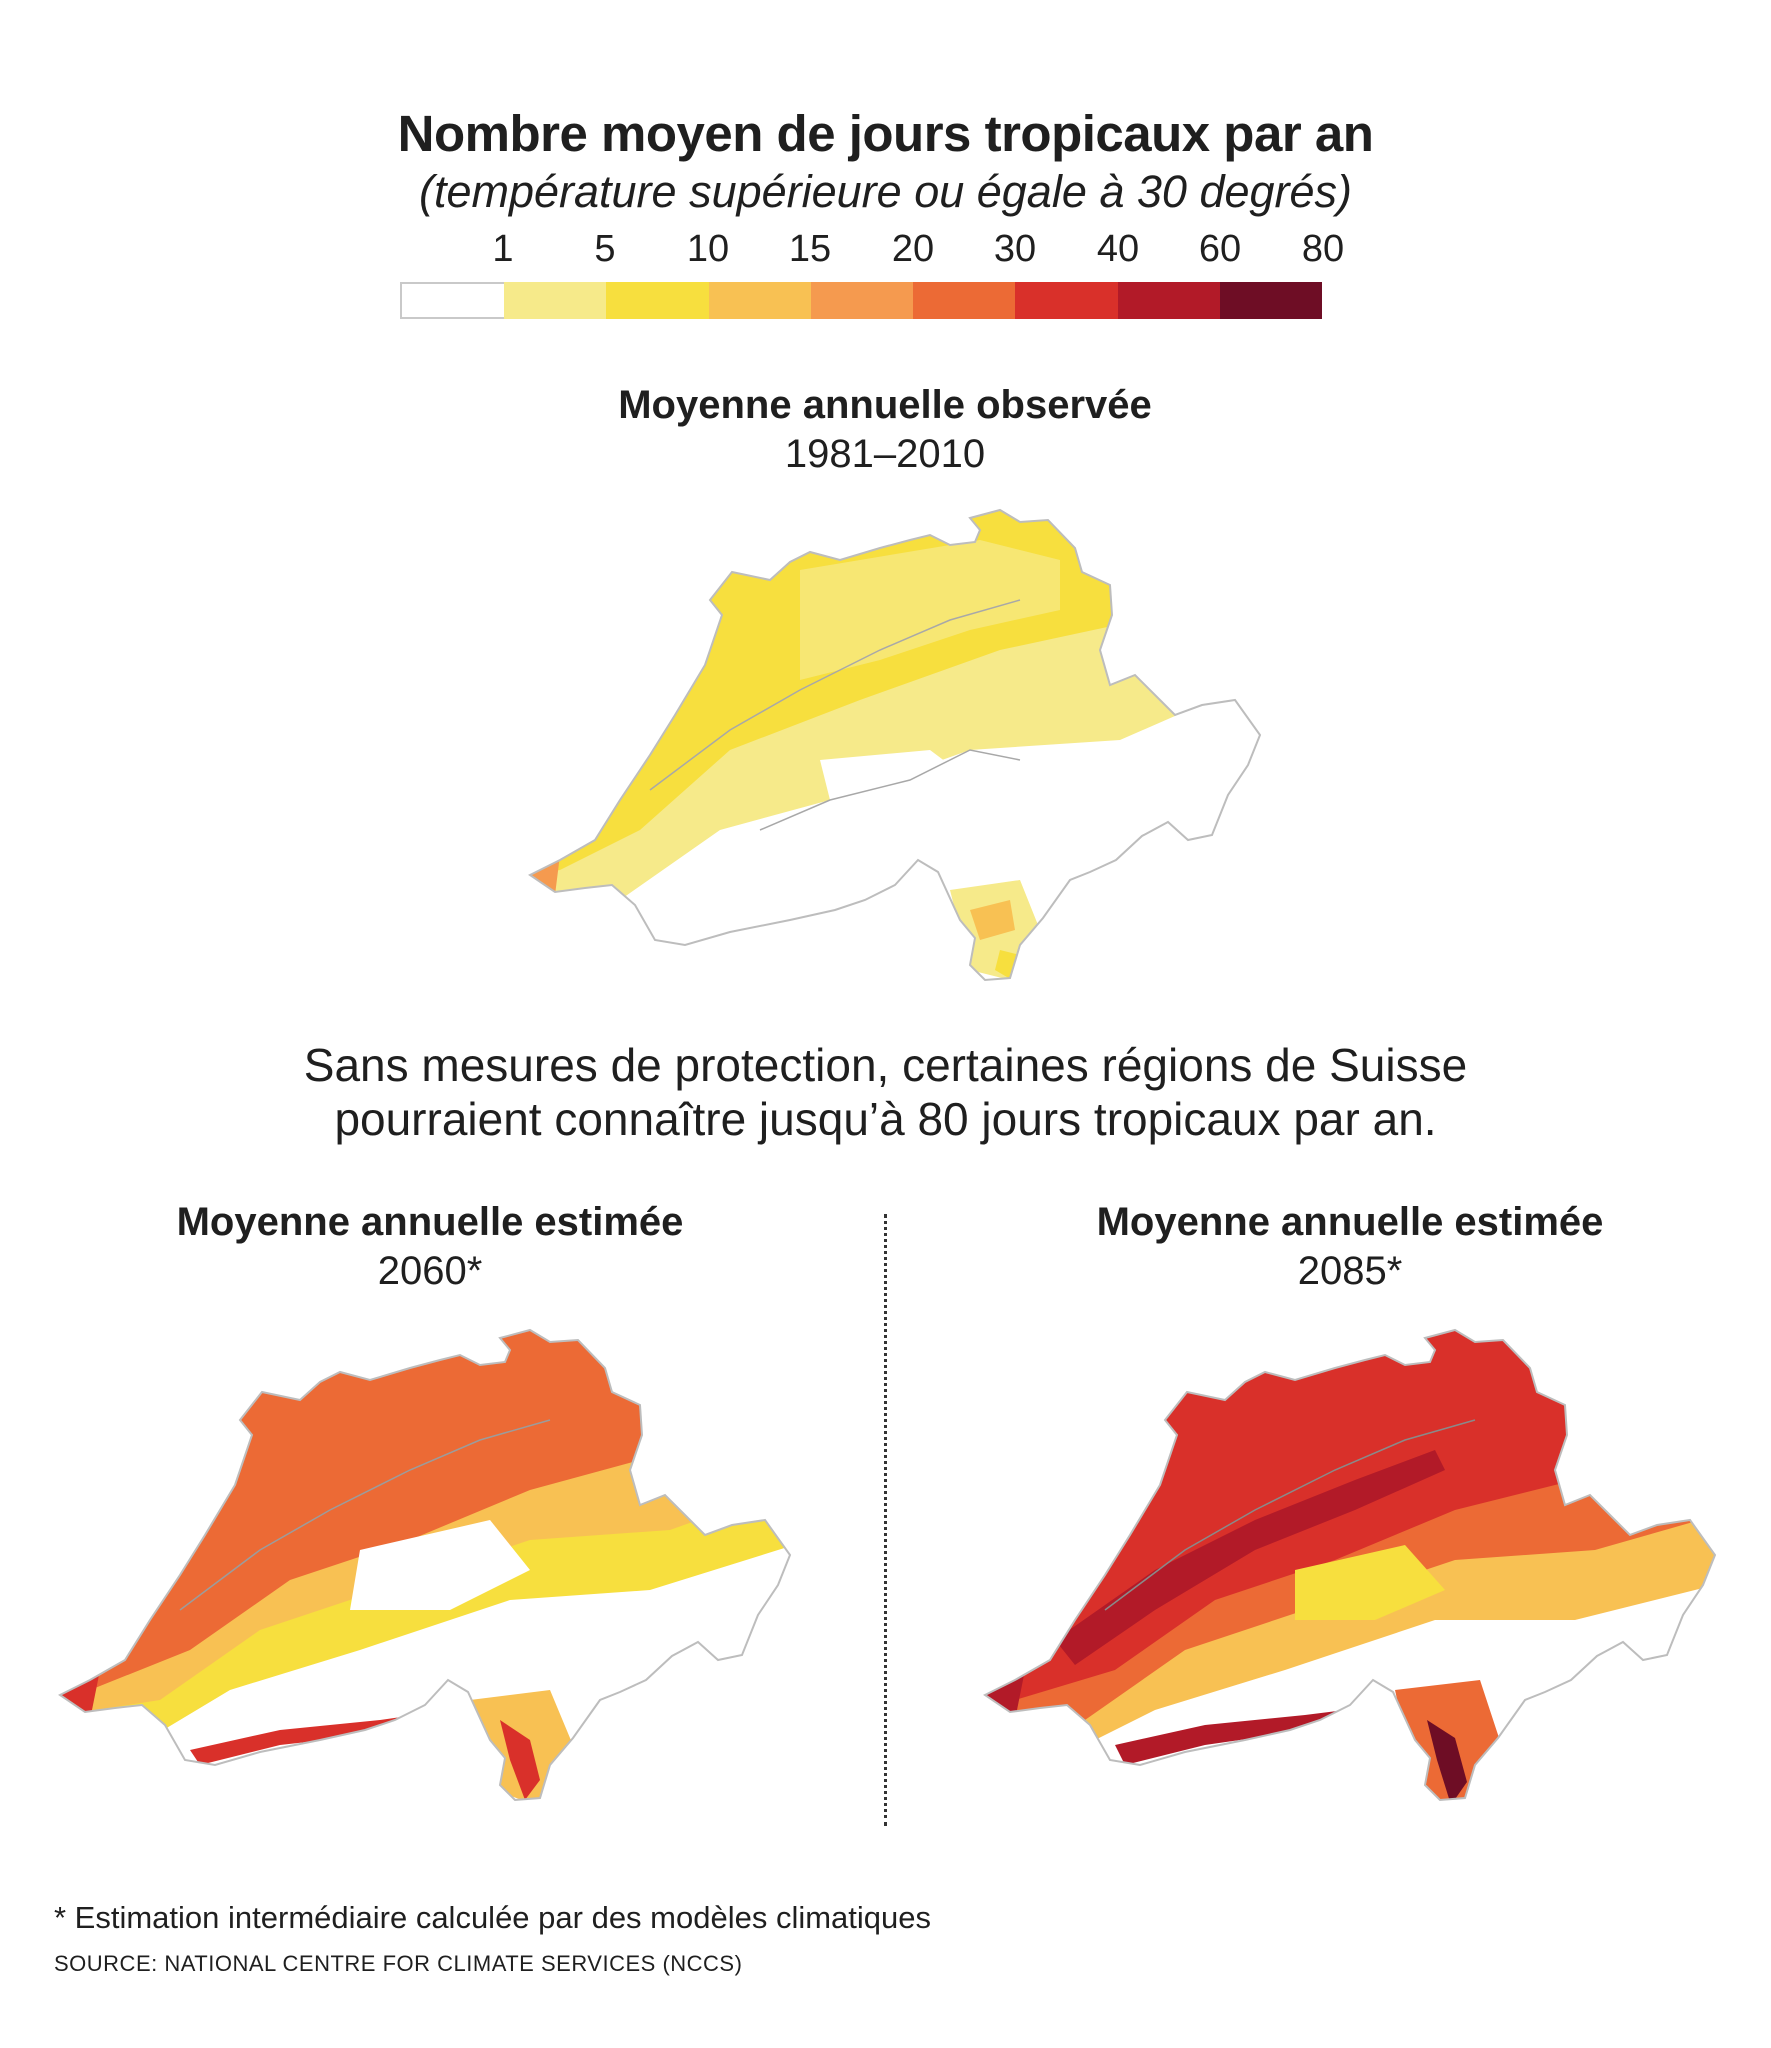 This screenshot has height=2048, width=1771. Describe the element at coordinates (430, 1222) in the screenshot. I see `map-title-2060: Moyenne annuelle estimée` at that location.